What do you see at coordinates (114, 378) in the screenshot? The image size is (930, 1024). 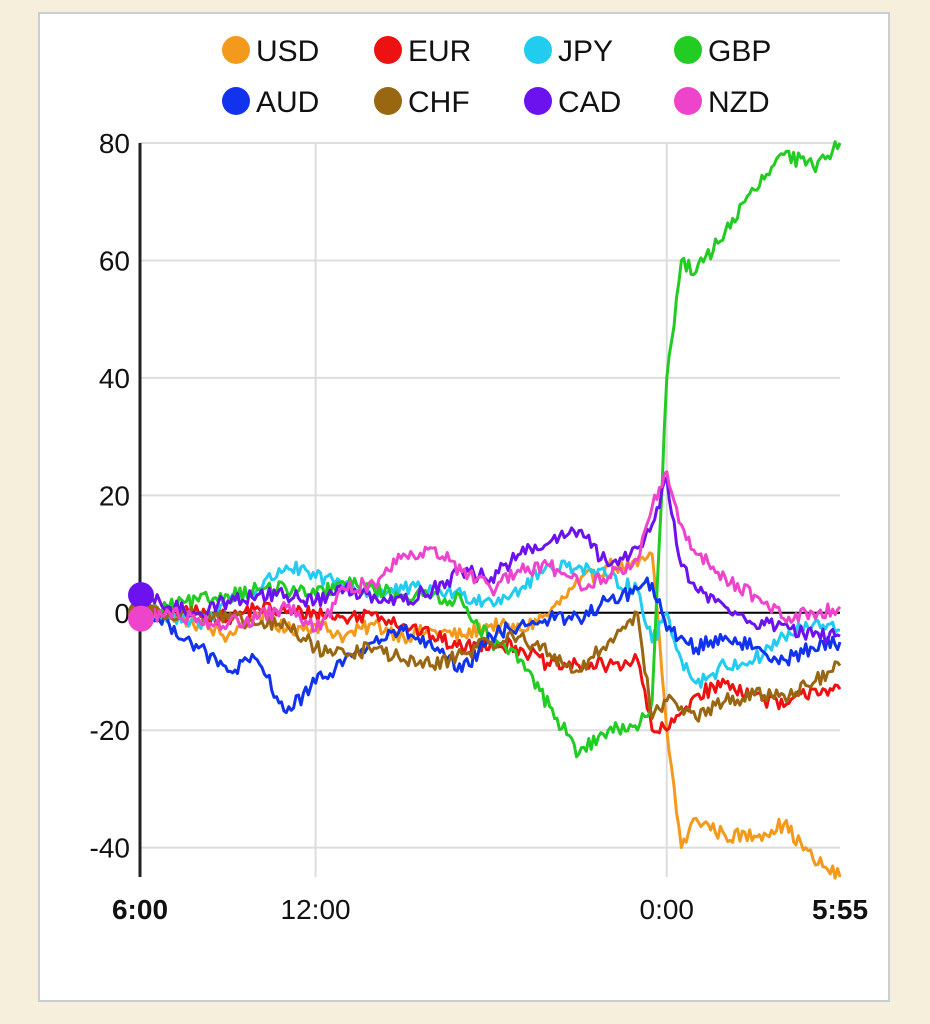 I see `y-tick-label: 40` at bounding box center [114, 378].